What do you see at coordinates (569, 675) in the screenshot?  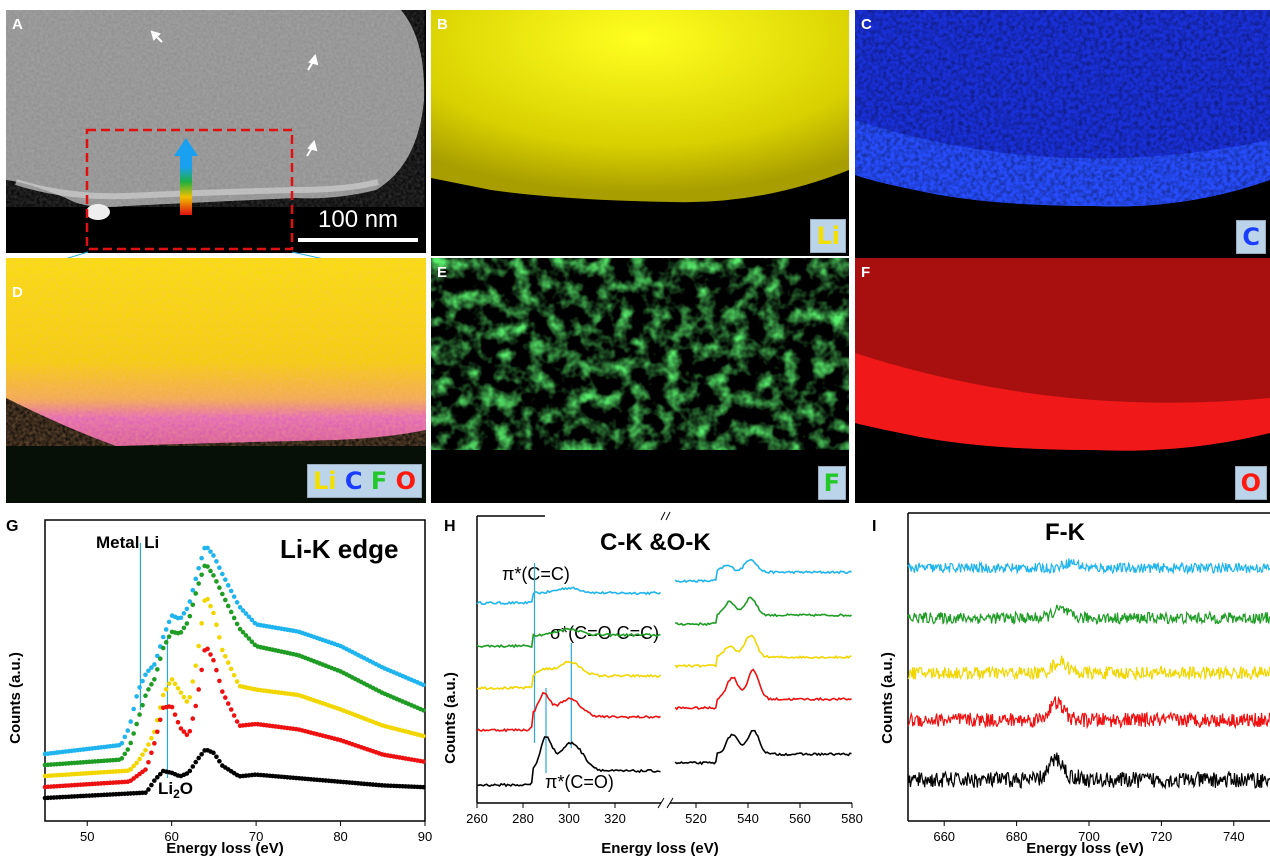 I see `c-k-spectrum-yellow` at bounding box center [569, 675].